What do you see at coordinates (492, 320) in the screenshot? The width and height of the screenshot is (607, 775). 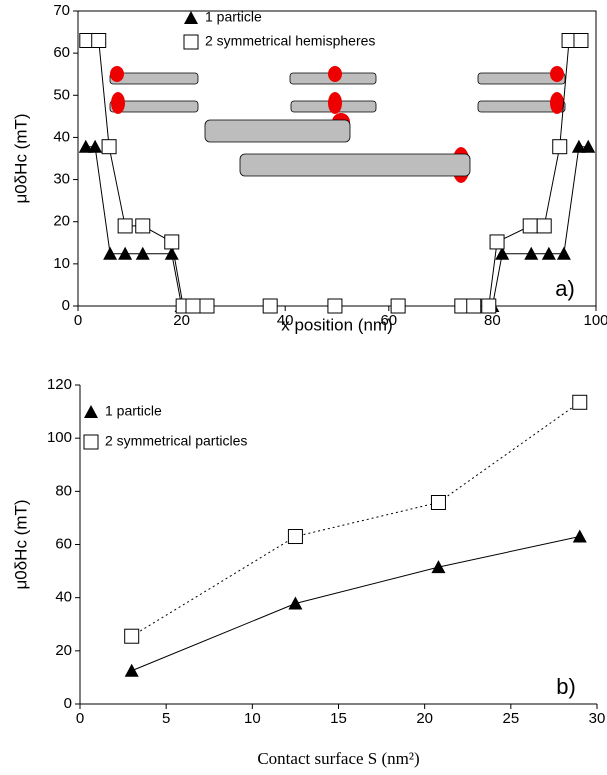 I see `x-tick-label: 80` at bounding box center [492, 320].